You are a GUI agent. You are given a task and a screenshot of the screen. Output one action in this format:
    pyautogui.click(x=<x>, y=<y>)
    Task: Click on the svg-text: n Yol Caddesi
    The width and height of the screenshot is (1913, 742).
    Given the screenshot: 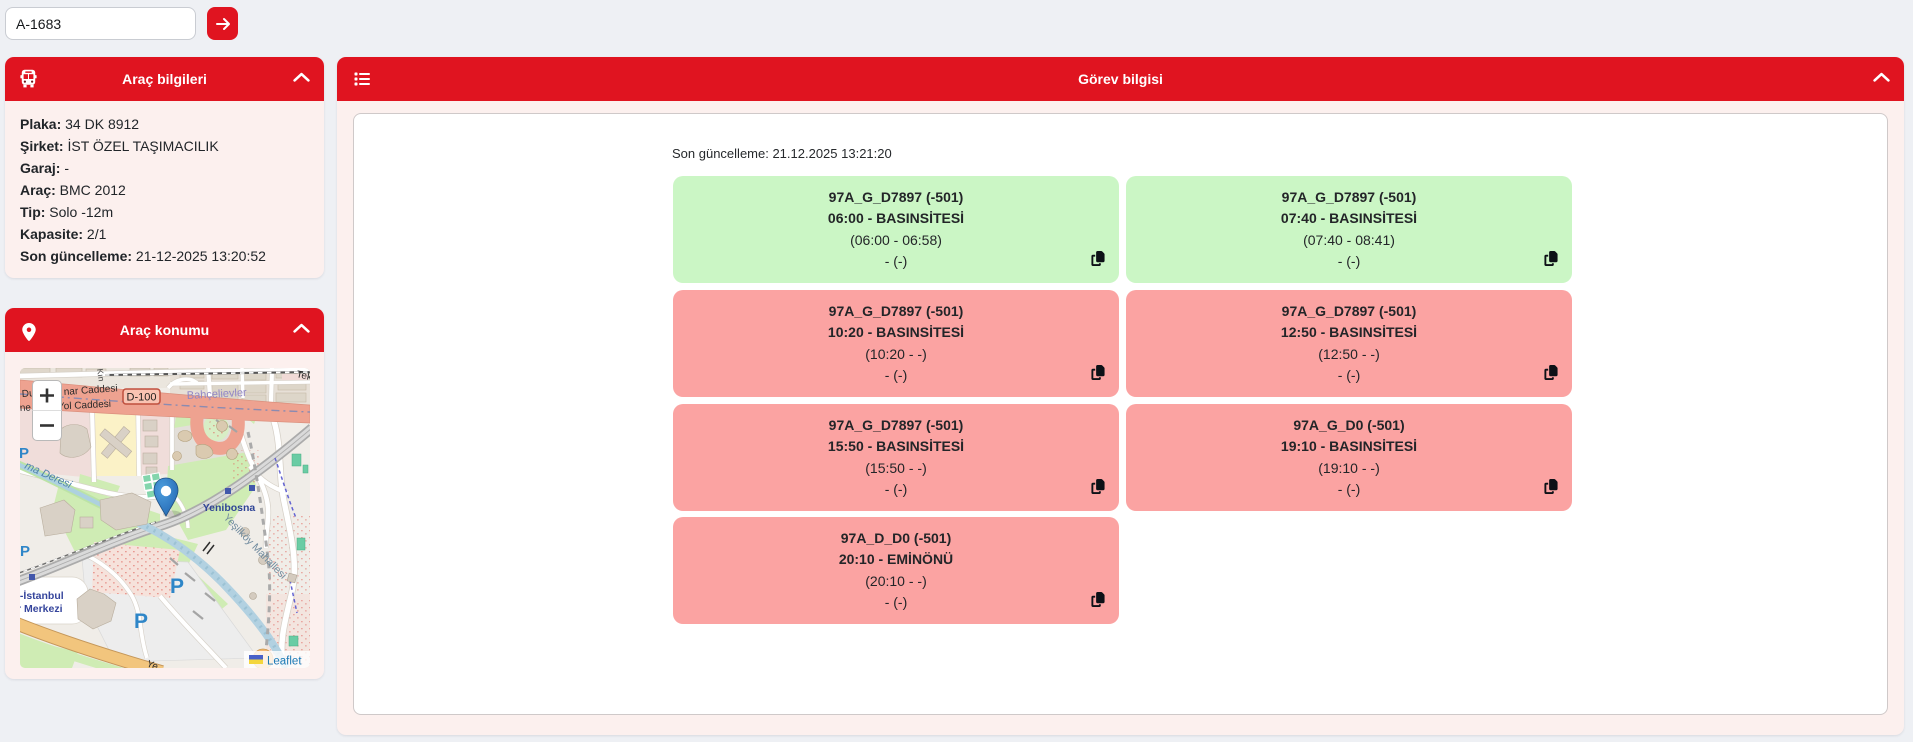 What is the action you would take?
    pyautogui.click(x=81, y=406)
    